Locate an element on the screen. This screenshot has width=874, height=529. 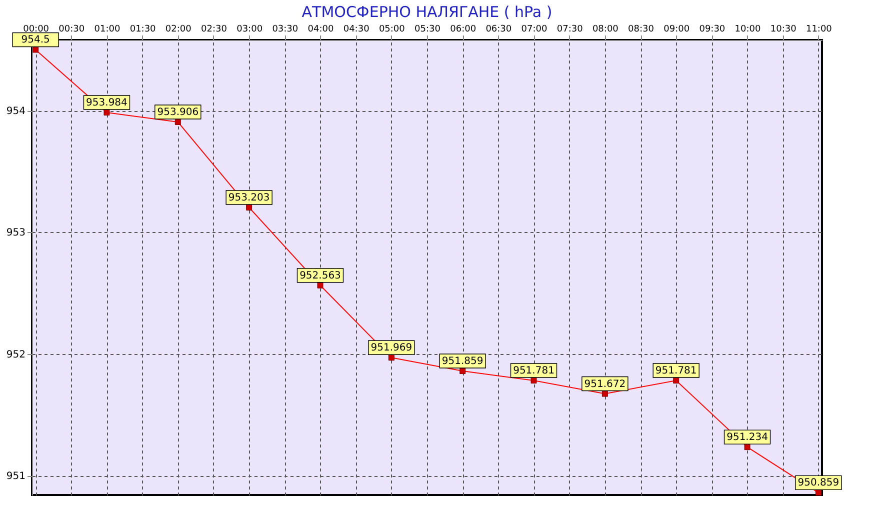
data-label: 953.203 is located at coordinates (249, 198).